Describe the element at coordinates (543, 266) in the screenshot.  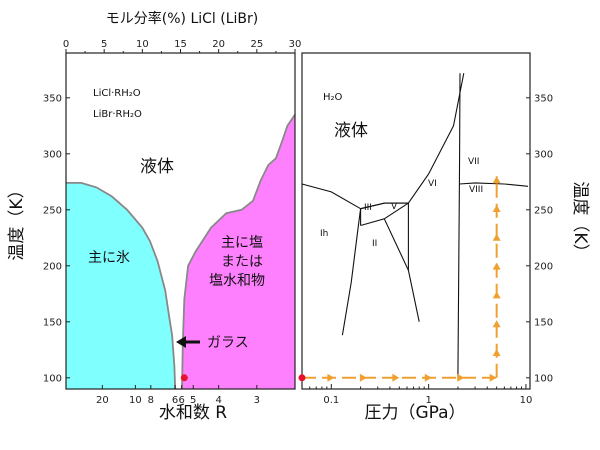
I see `right-y-tick-label: 200` at that location.